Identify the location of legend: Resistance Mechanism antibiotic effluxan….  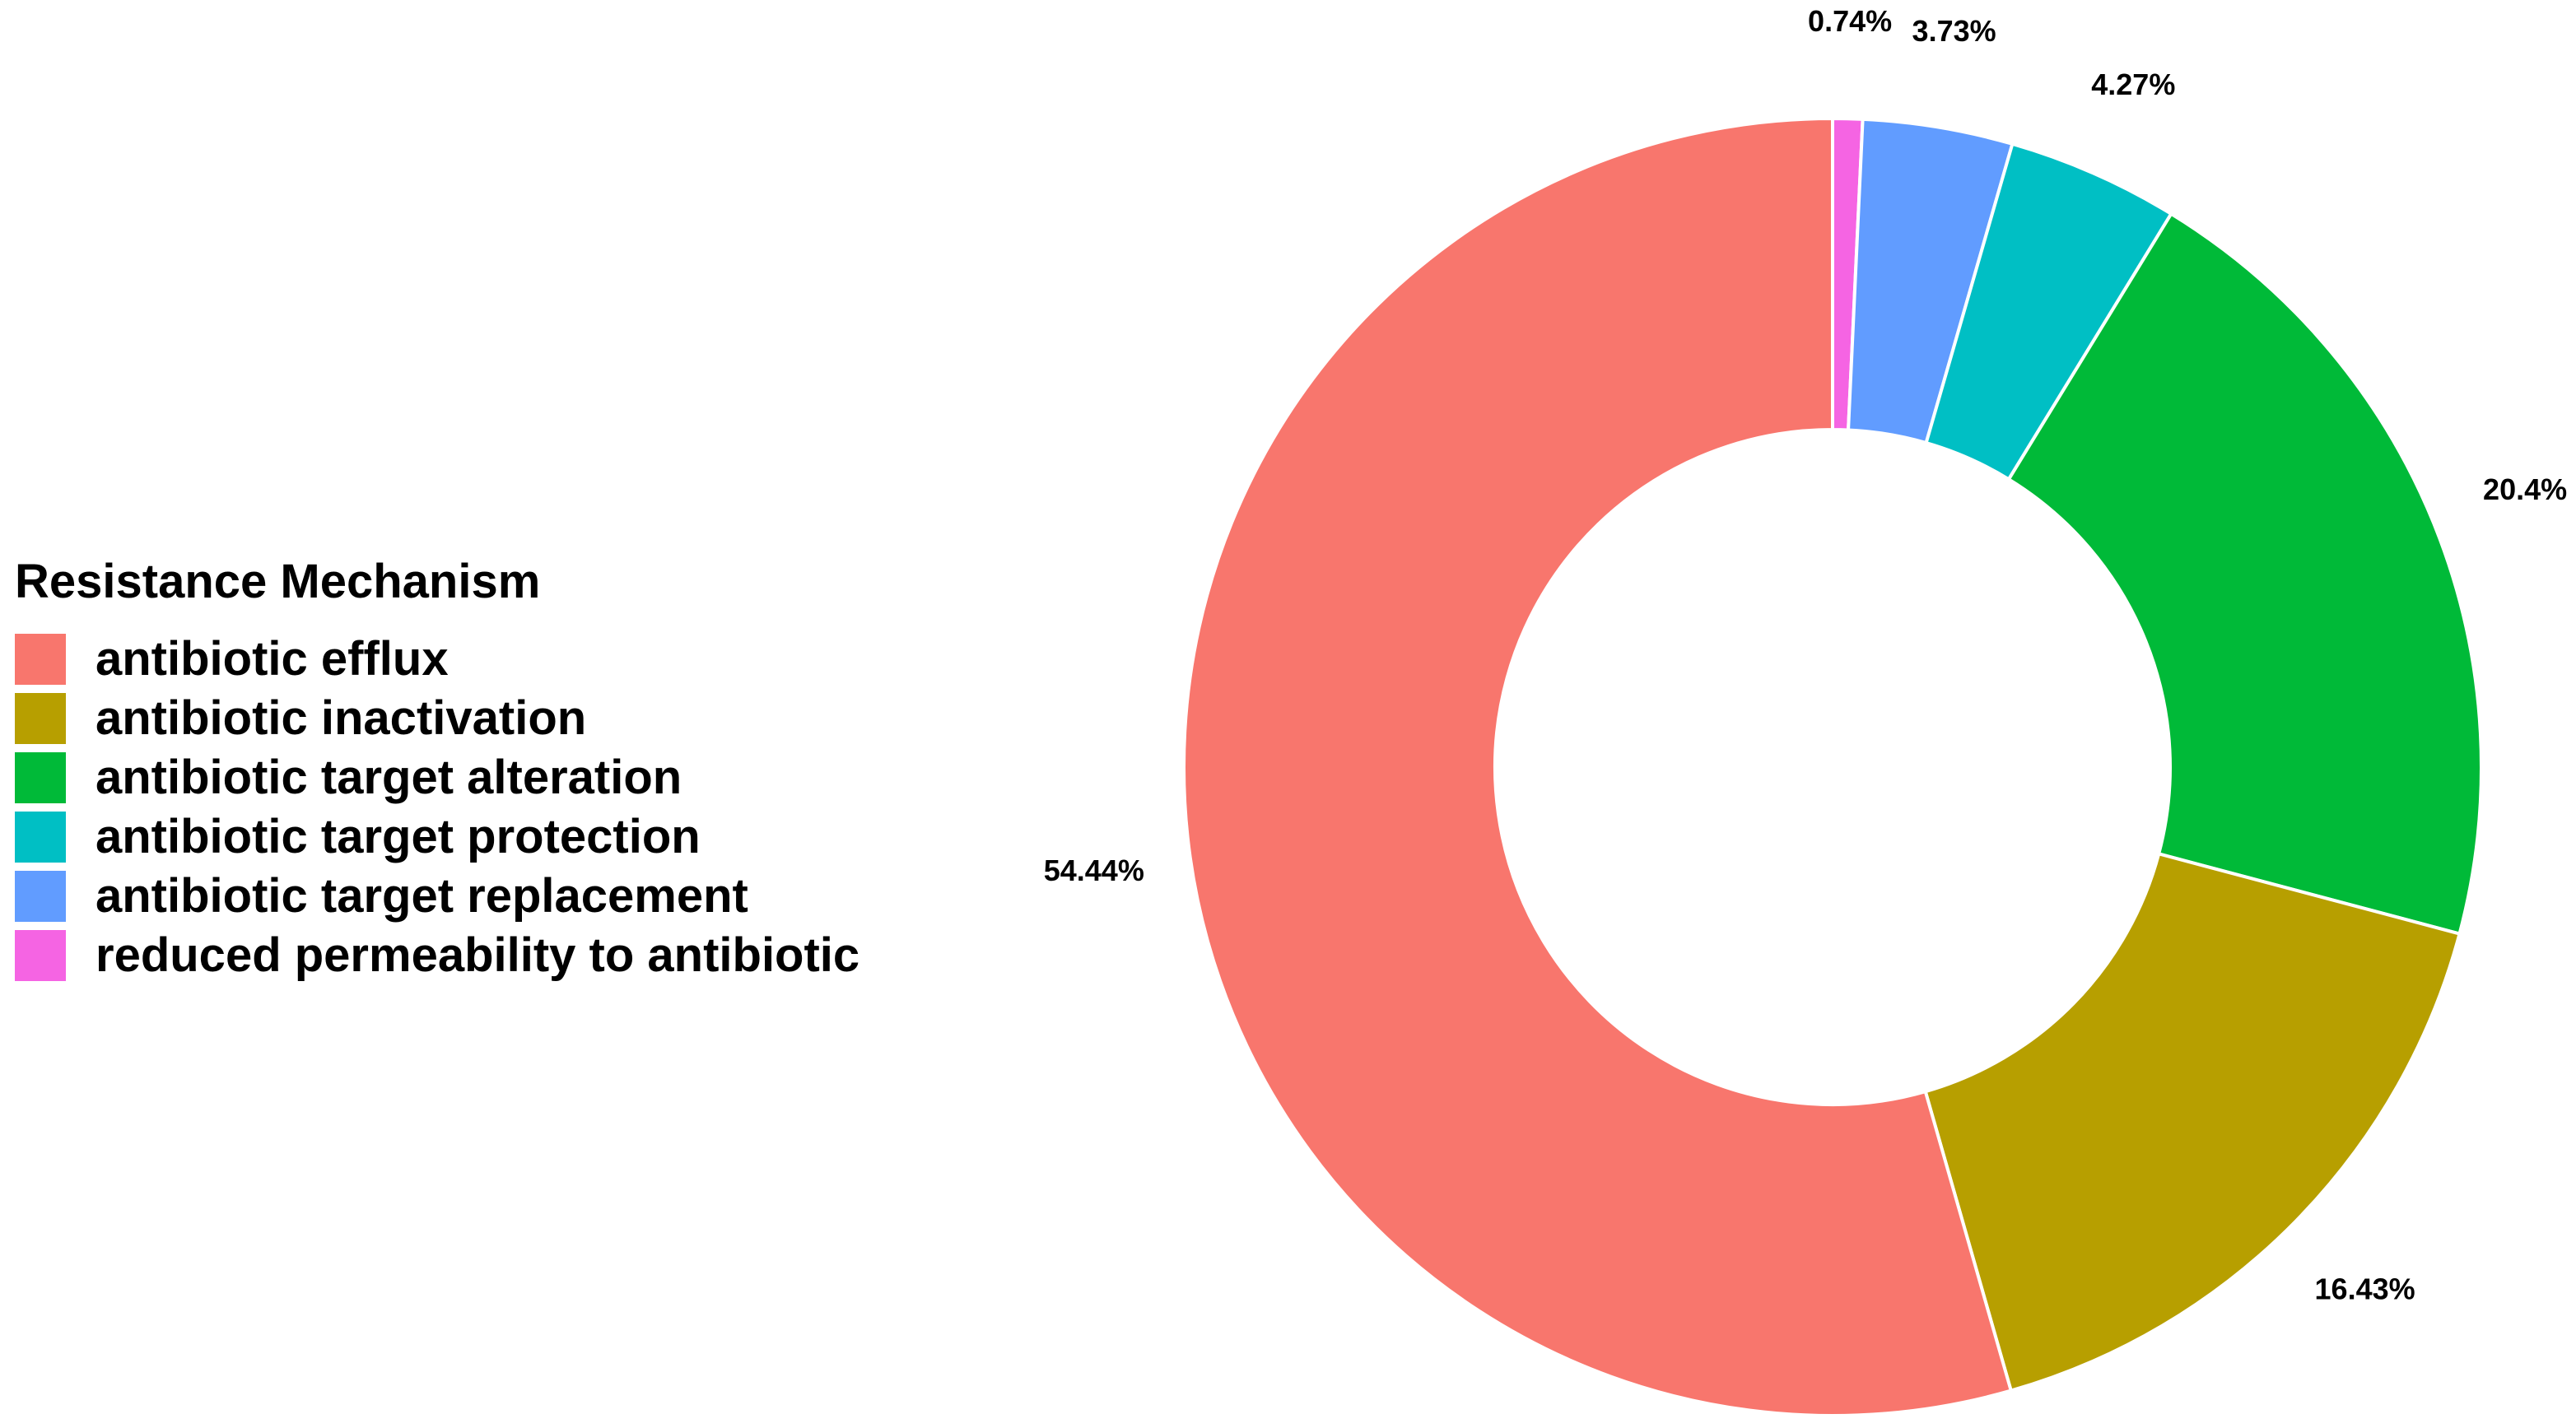
(437, 768).